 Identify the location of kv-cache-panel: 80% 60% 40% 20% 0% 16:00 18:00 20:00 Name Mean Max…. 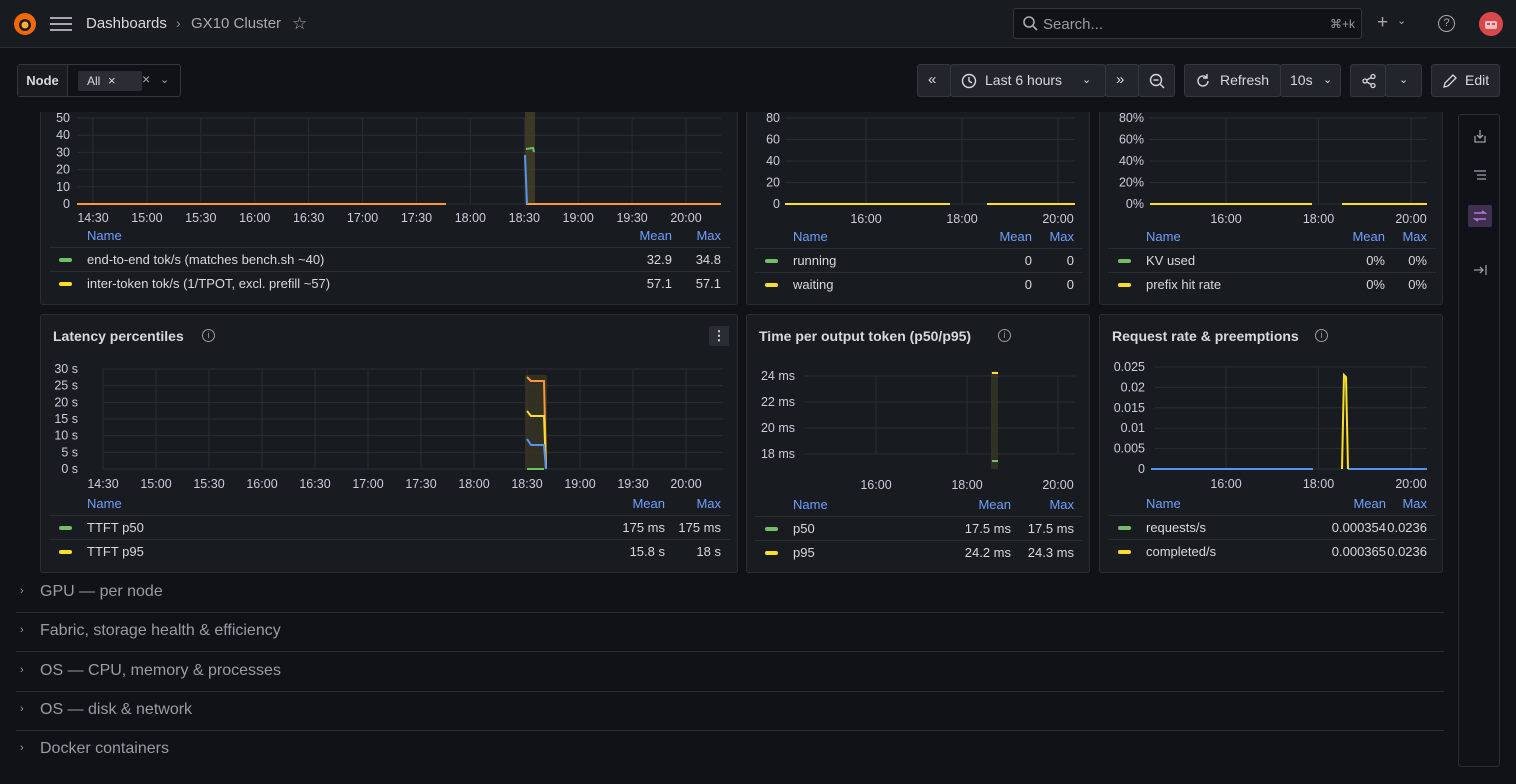
(1271, 204).